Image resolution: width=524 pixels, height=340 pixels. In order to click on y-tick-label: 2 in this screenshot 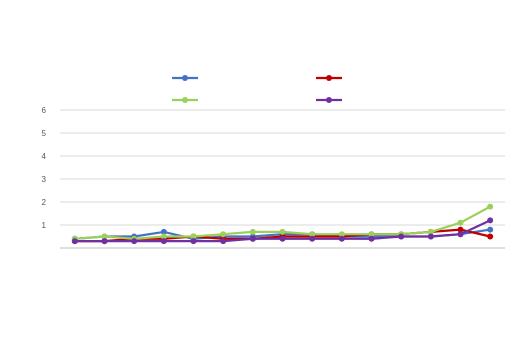, I will do `click(44, 202)`.